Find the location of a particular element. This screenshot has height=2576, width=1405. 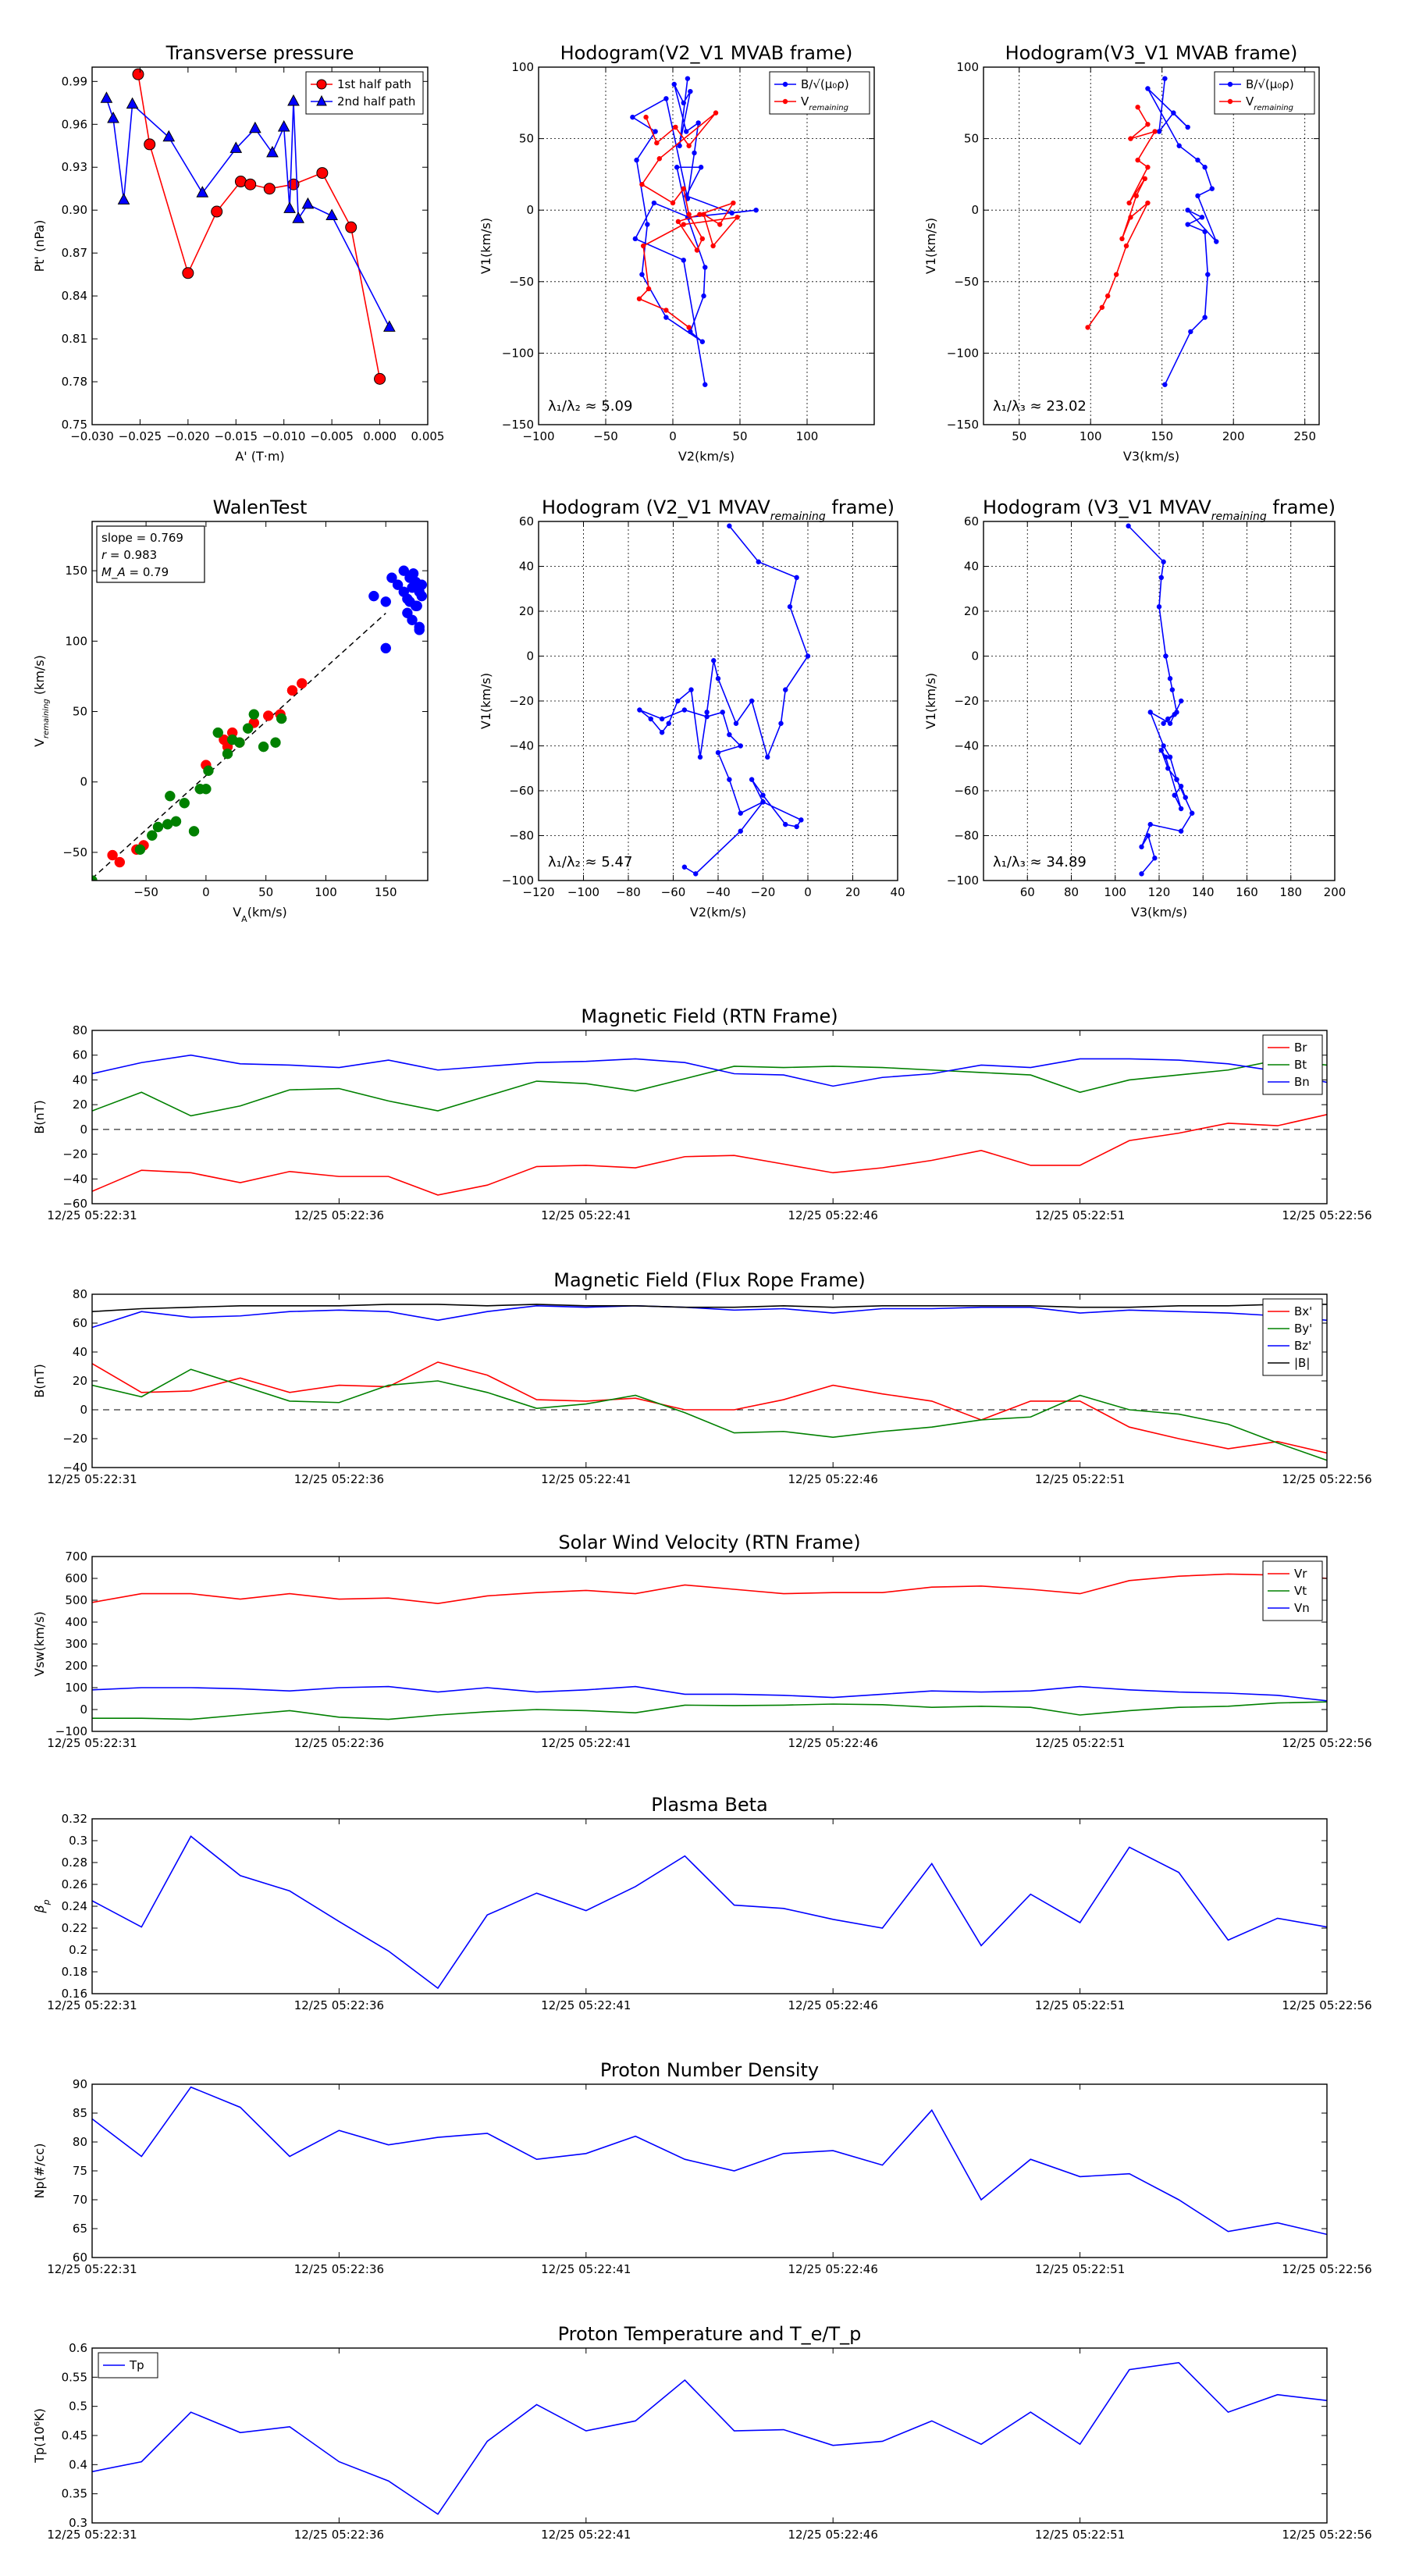

x-tick-label: −60 is located at coordinates (674, 892).